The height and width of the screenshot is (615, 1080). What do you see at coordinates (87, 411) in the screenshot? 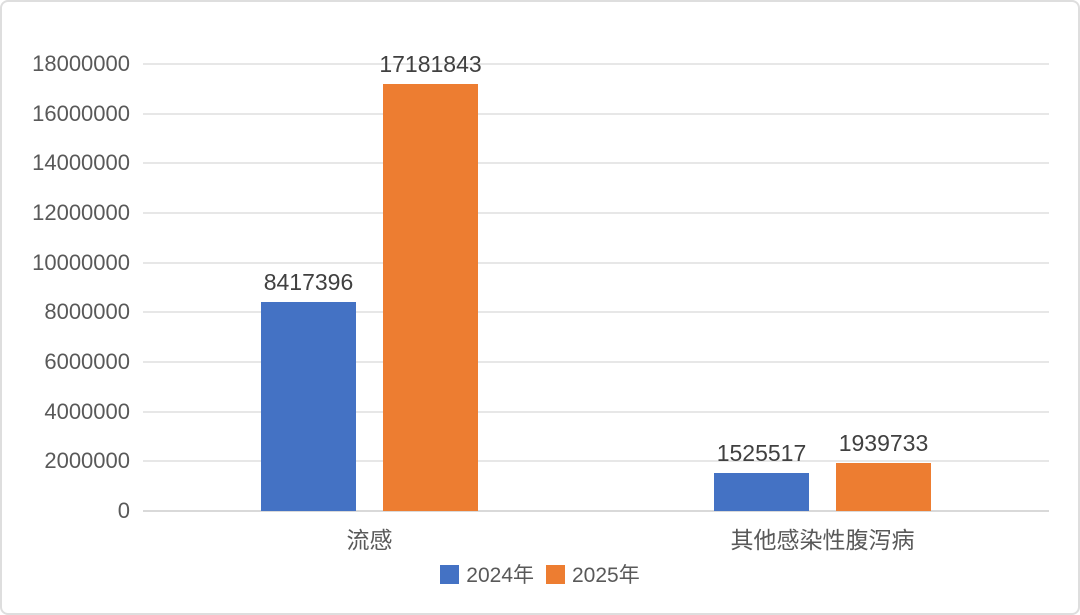
I see `y-tick-label: 4000000` at bounding box center [87, 411].